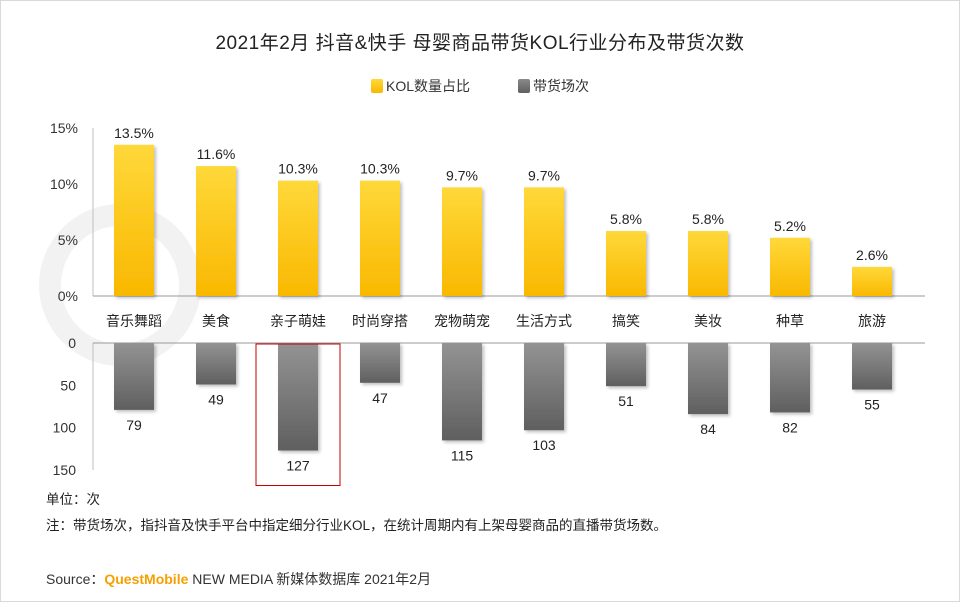  Describe the element at coordinates (872, 321) in the screenshot. I see `category-label: 旅游` at that location.